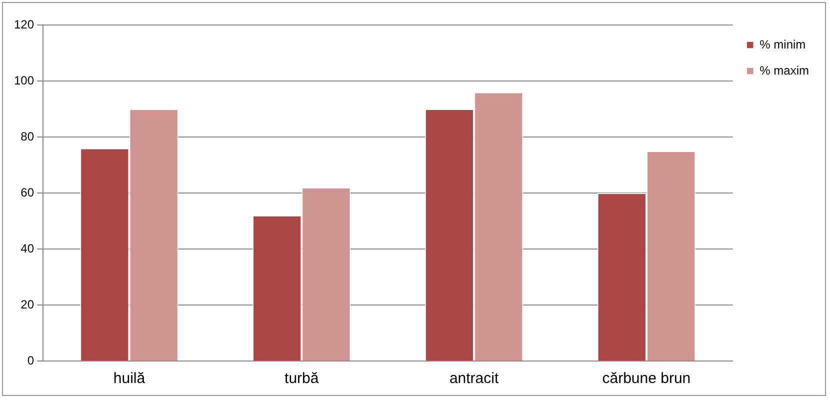 The height and width of the screenshot is (400, 830). I want to click on y-tick-label: 120, so click(24, 24).